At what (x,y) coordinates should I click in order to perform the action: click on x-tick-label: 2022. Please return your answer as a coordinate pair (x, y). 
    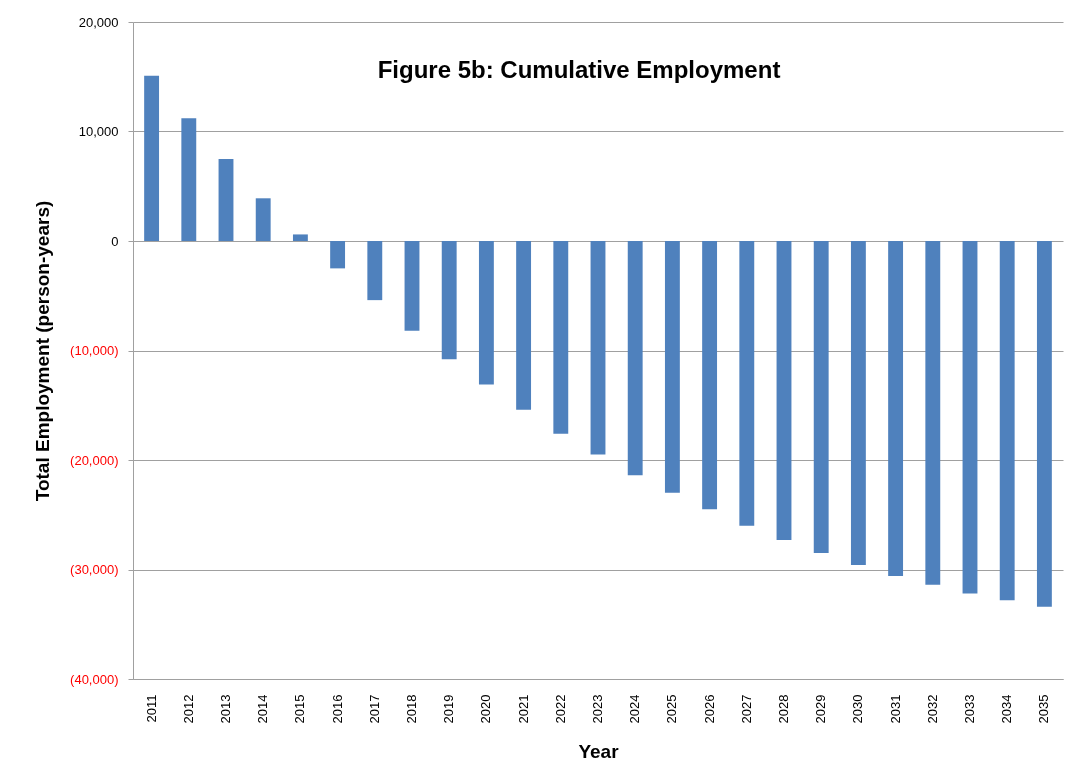
    Looking at the image, I should click on (560, 709).